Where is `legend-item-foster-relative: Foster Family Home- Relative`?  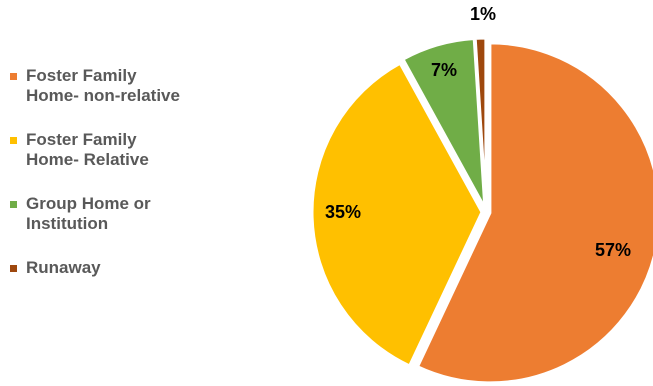
legend-item-foster-relative: Foster Family Home- Relative is located at coordinates (138, 150).